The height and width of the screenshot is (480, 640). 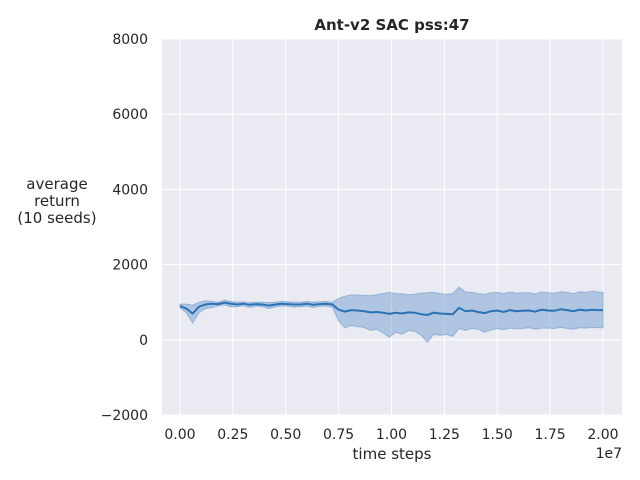 I want to click on mean-line, so click(x=391, y=309).